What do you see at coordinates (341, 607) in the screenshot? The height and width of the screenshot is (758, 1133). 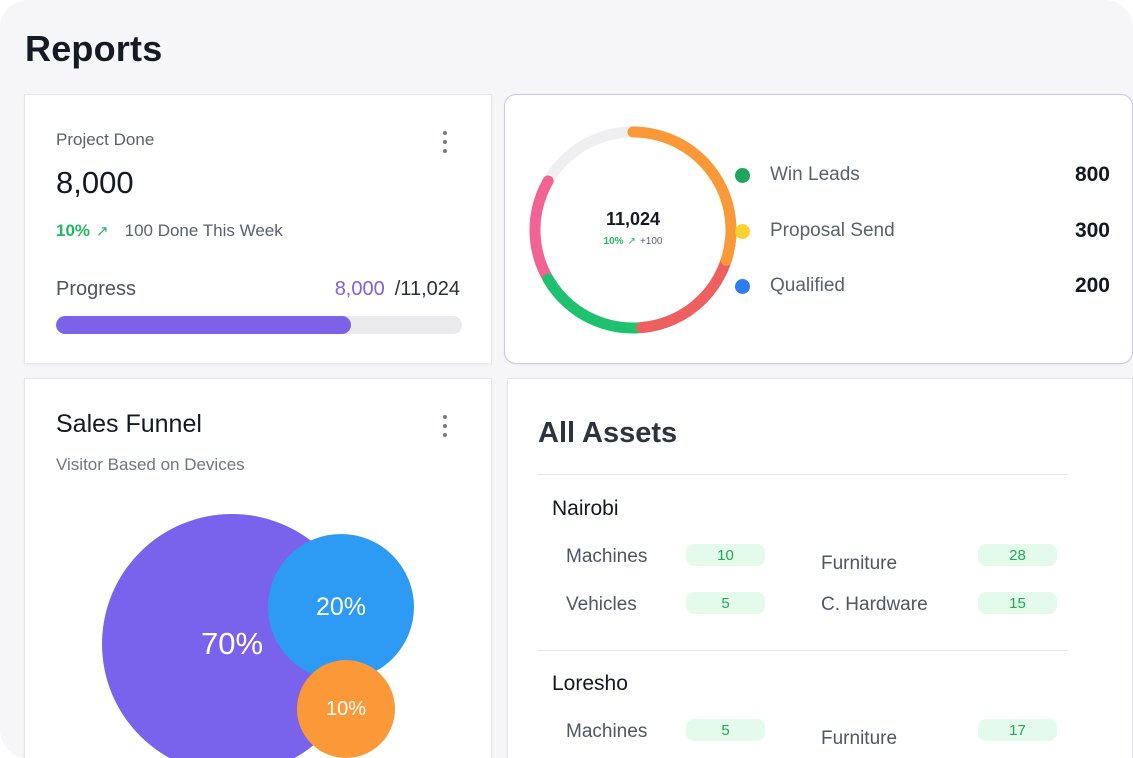 I see `funnel-bubble-20: 20%` at bounding box center [341, 607].